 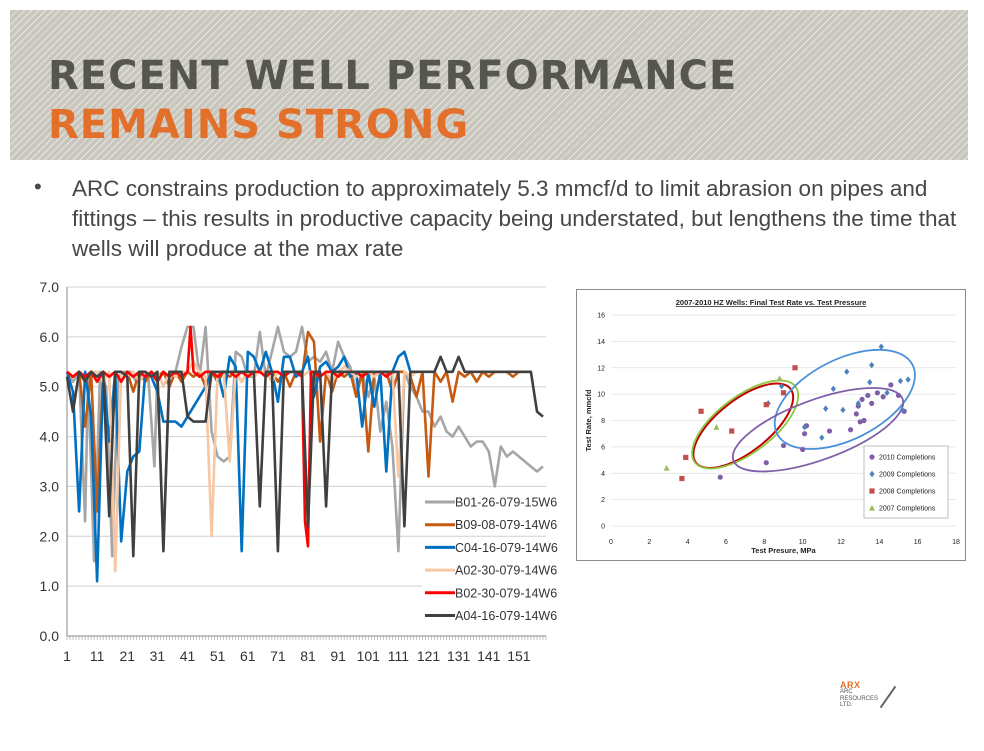 What do you see at coordinates (803, 542) in the screenshot?
I see `scatter-x-tick-label: 10` at bounding box center [803, 542].